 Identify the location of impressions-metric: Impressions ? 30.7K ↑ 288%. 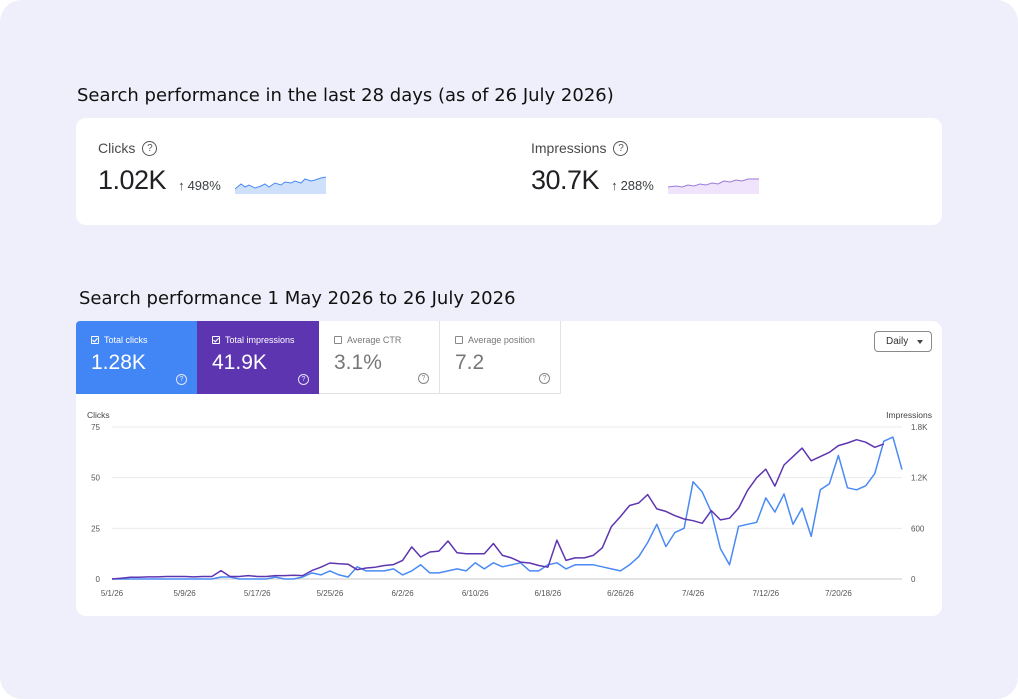
(645, 168).